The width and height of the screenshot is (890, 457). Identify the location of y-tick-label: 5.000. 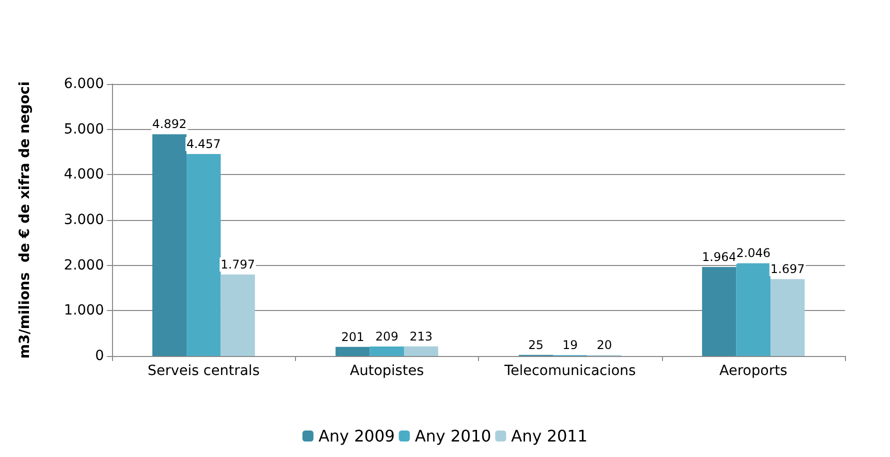
(84, 129).